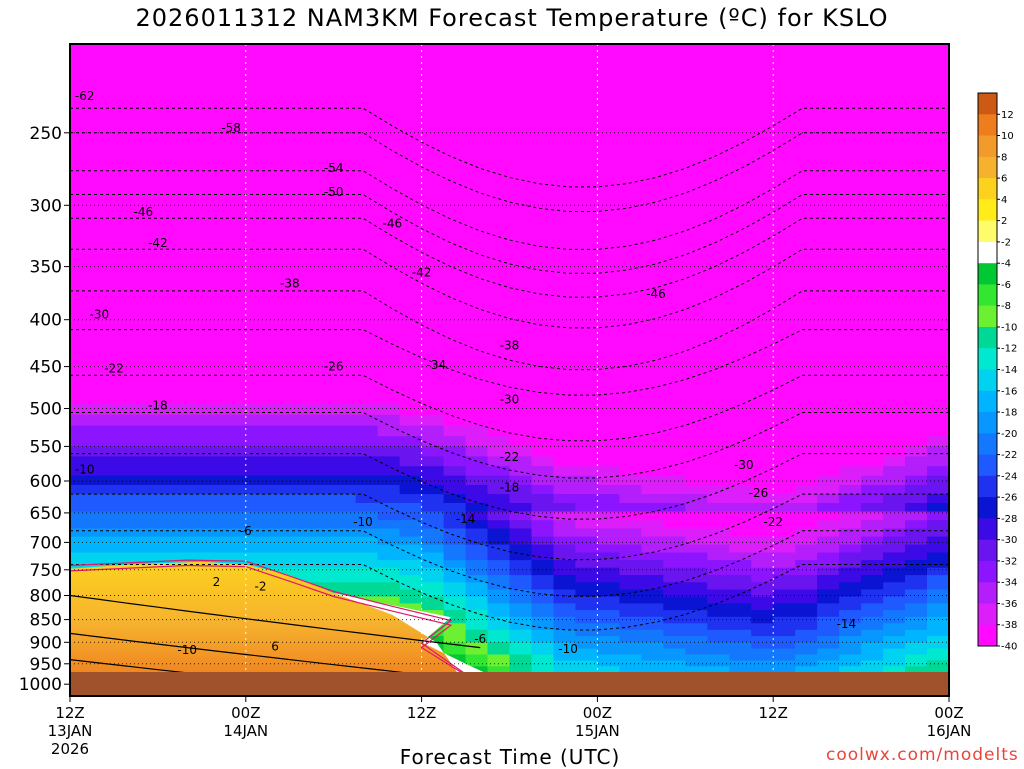  Describe the element at coordinates (85, 96) in the screenshot. I see `isotherm-label: -62` at that location.